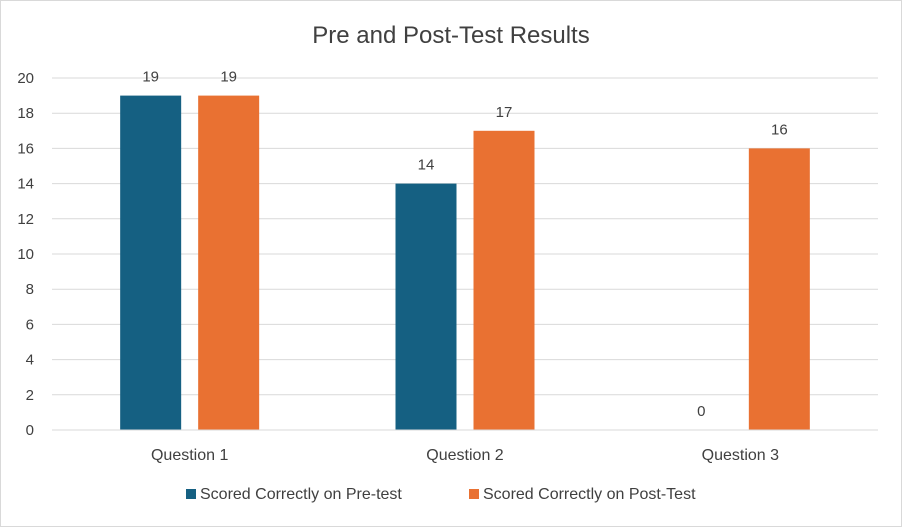 The image size is (902, 527). I want to click on data-label: 0, so click(701, 411).